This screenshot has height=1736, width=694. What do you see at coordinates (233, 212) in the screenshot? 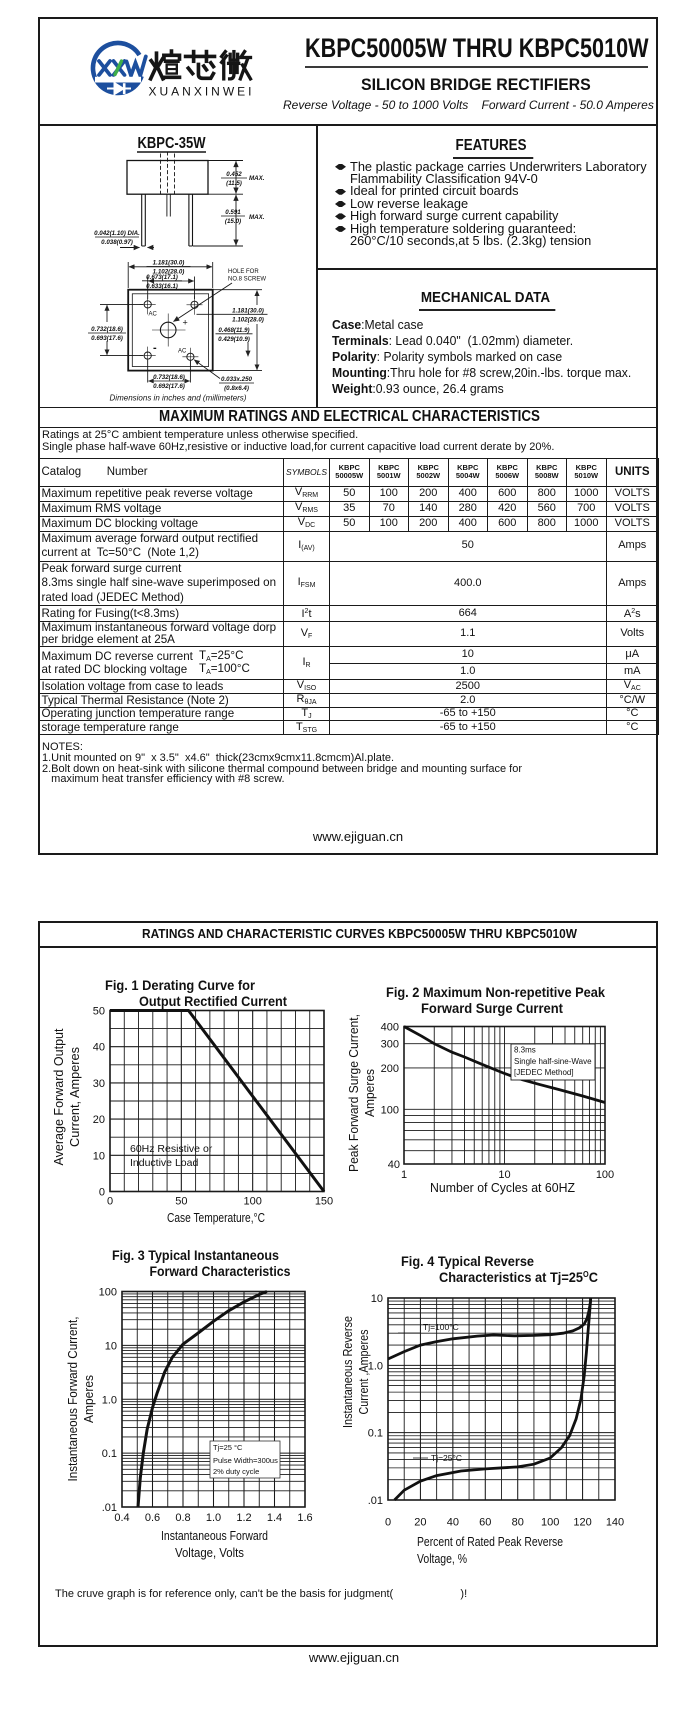
I see `svg-text: 0.591` at bounding box center [233, 212].